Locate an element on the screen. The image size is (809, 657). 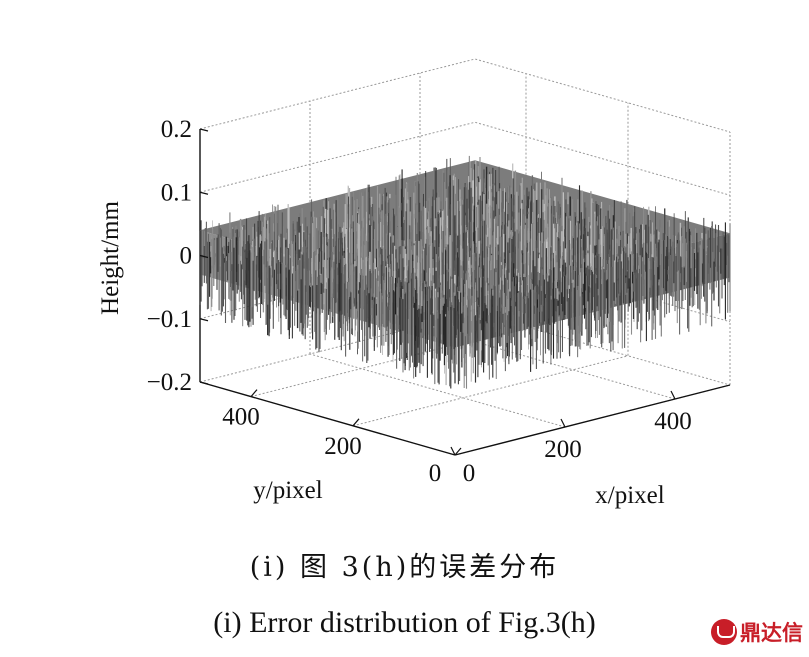
z-tick-label: 0.2 is located at coordinates (176, 129).